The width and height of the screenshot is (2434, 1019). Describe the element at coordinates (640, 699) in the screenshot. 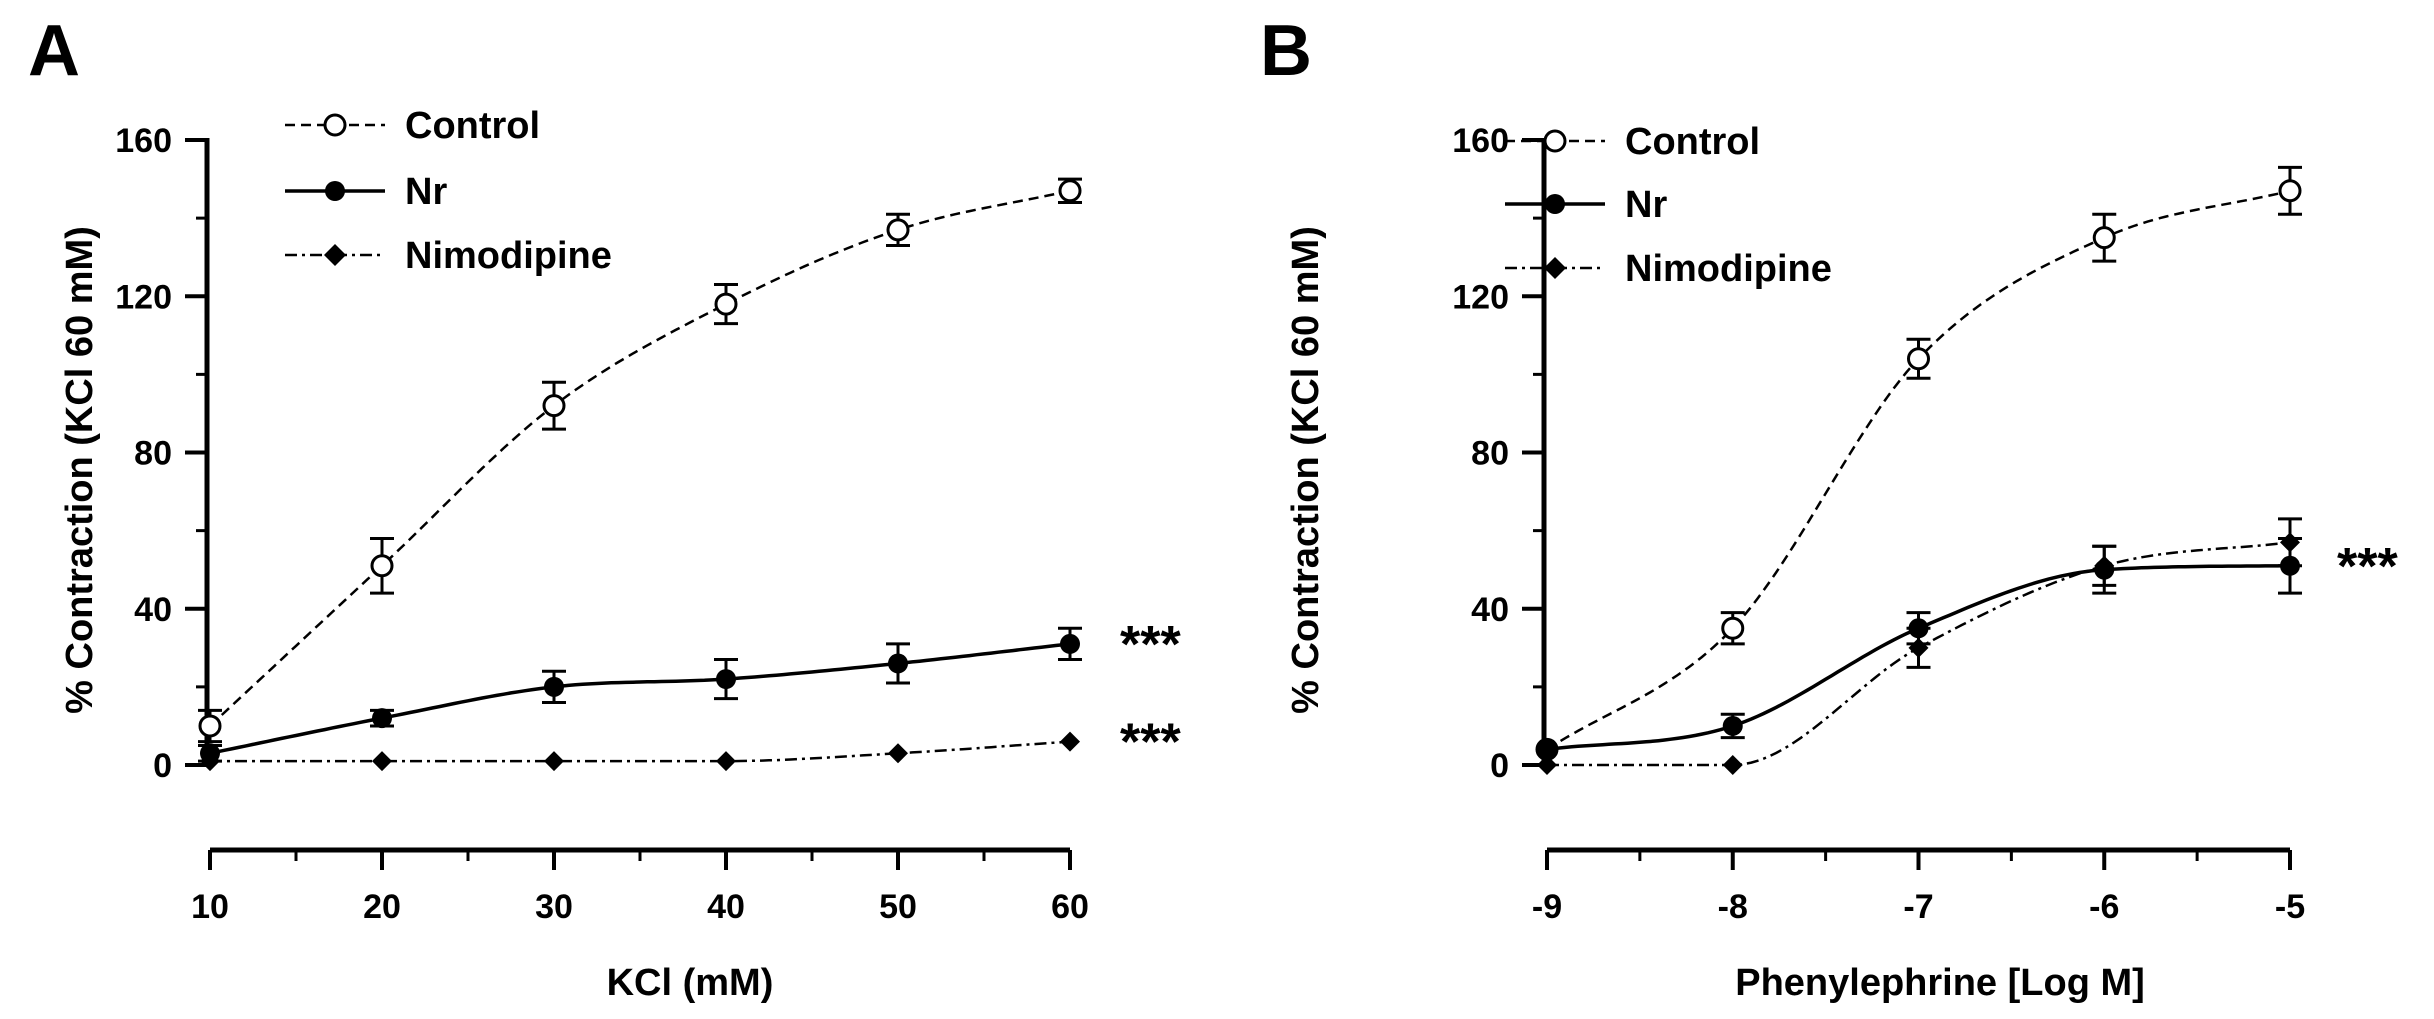

I see `series-line-nr-a` at that location.